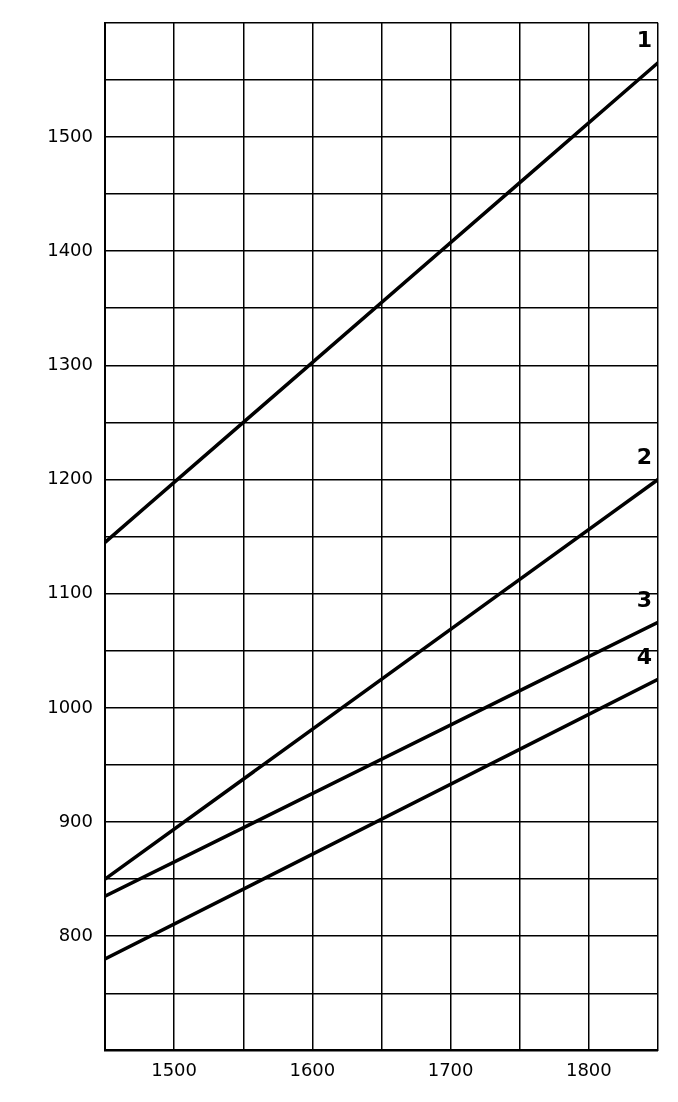 The height and width of the screenshot is (1102, 678). Describe the element at coordinates (75, 820) in the screenshot. I see `y-tick-label: 900` at that location.